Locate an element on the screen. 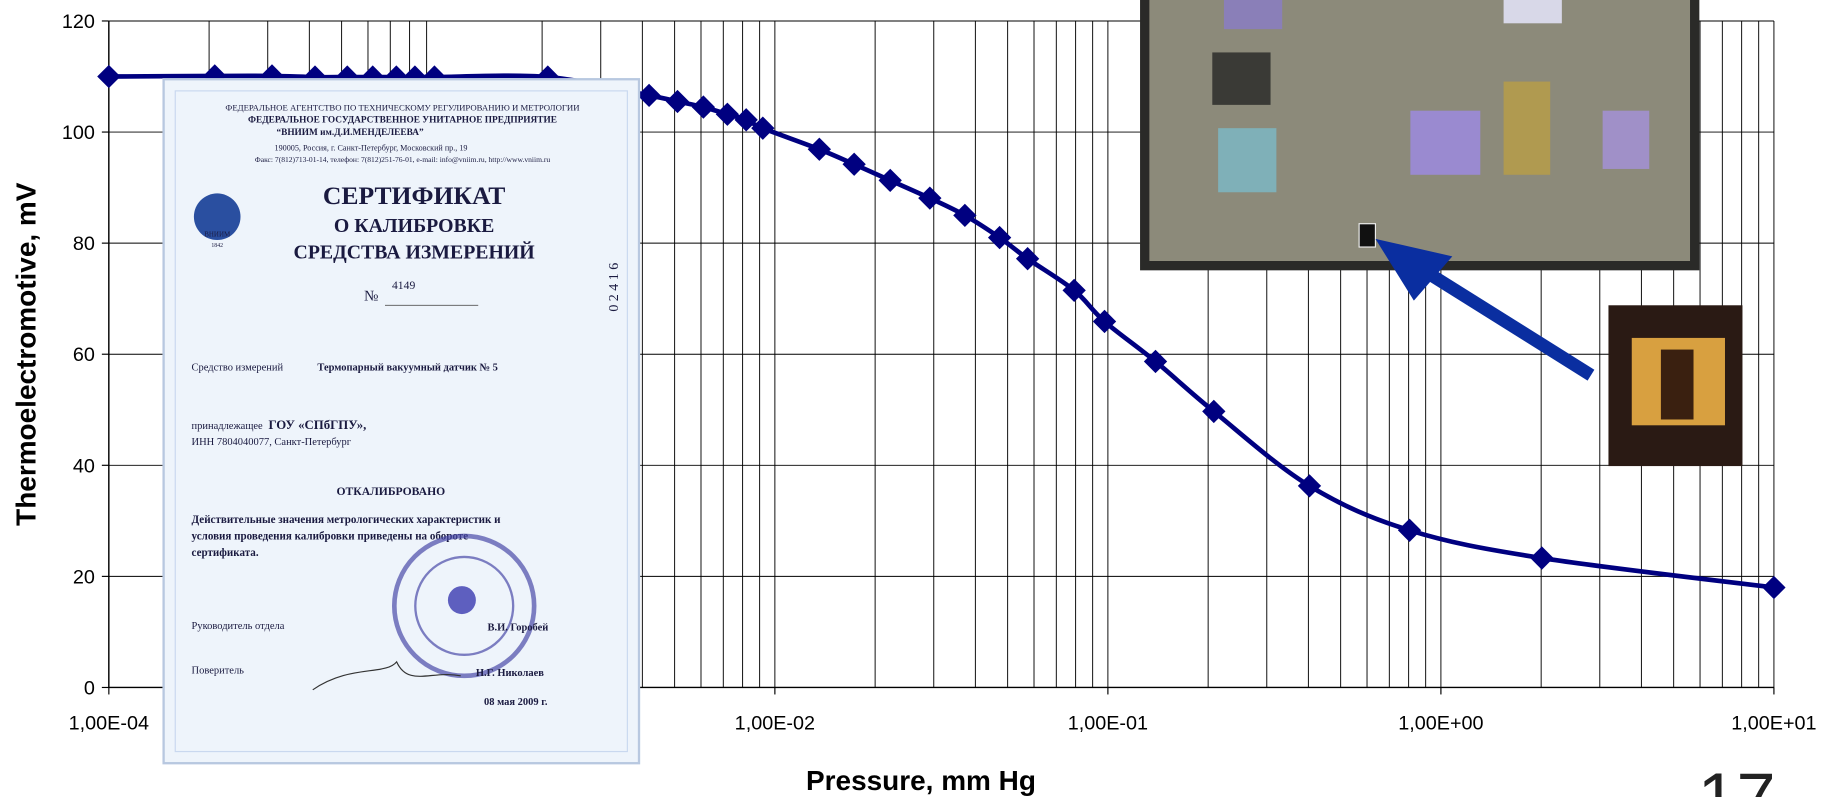  y-tick-label: 120 is located at coordinates (78, 22).